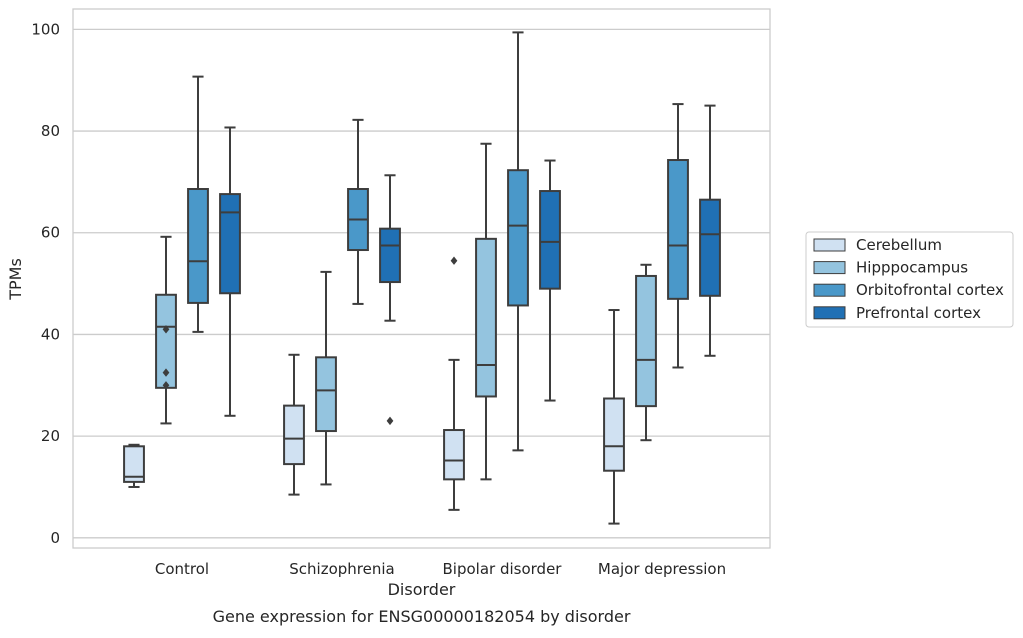 Image resolution: width=1023 pixels, height=638 pixels. Describe the element at coordinates (912, 268) in the screenshot. I see `legend-entry-label: Hipppocampus` at that location.